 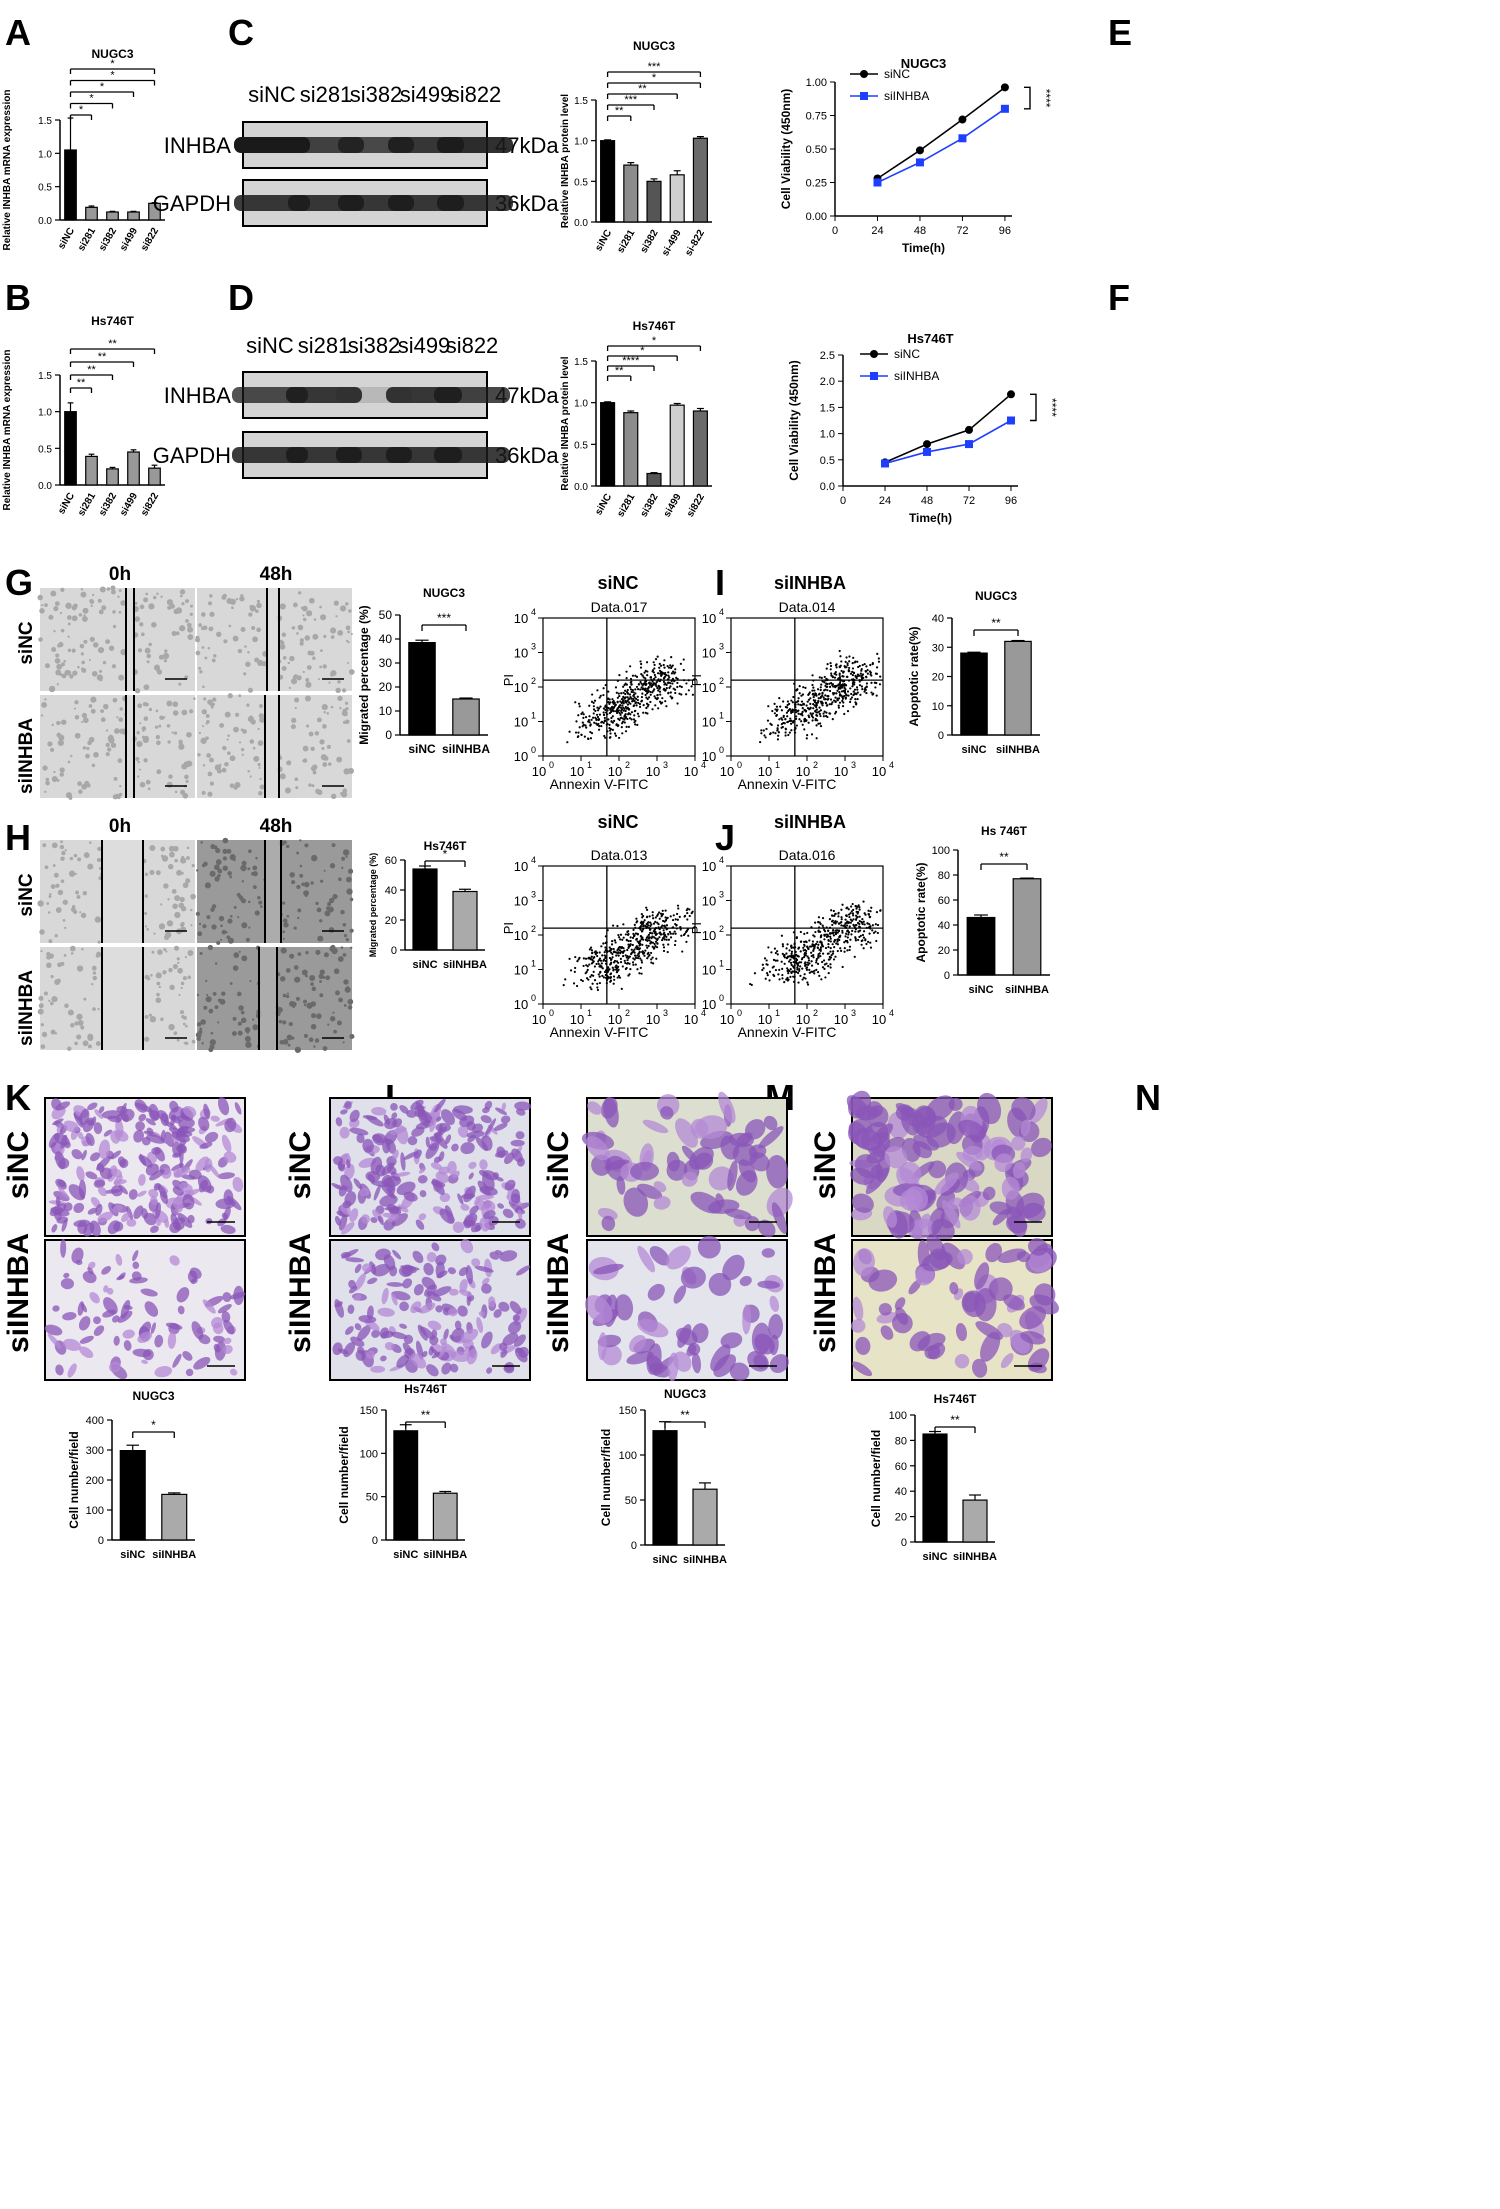 What do you see at coordinates (1005, 231) in the screenshot?
I see `x-tick-label: 96` at bounding box center [1005, 231].